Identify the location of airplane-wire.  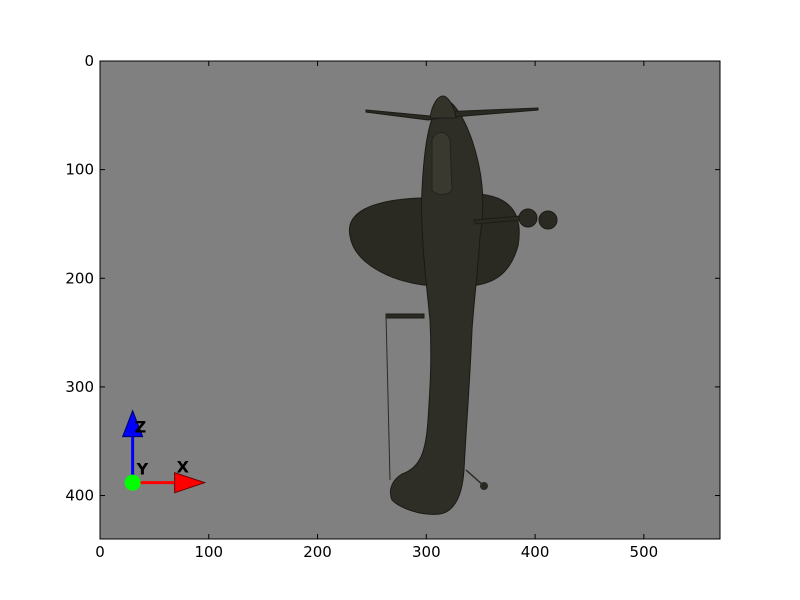
(388, 397).